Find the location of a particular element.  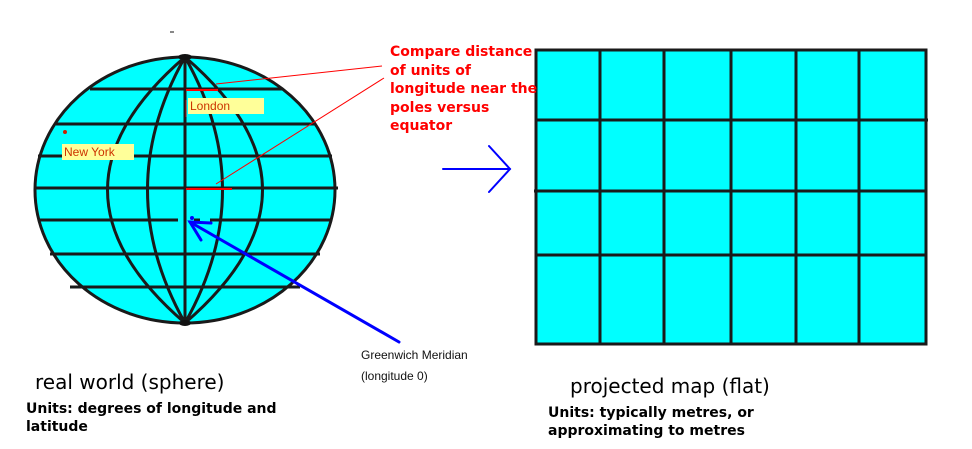

greenwich-origin-dot is located at coordinates (192, 218).